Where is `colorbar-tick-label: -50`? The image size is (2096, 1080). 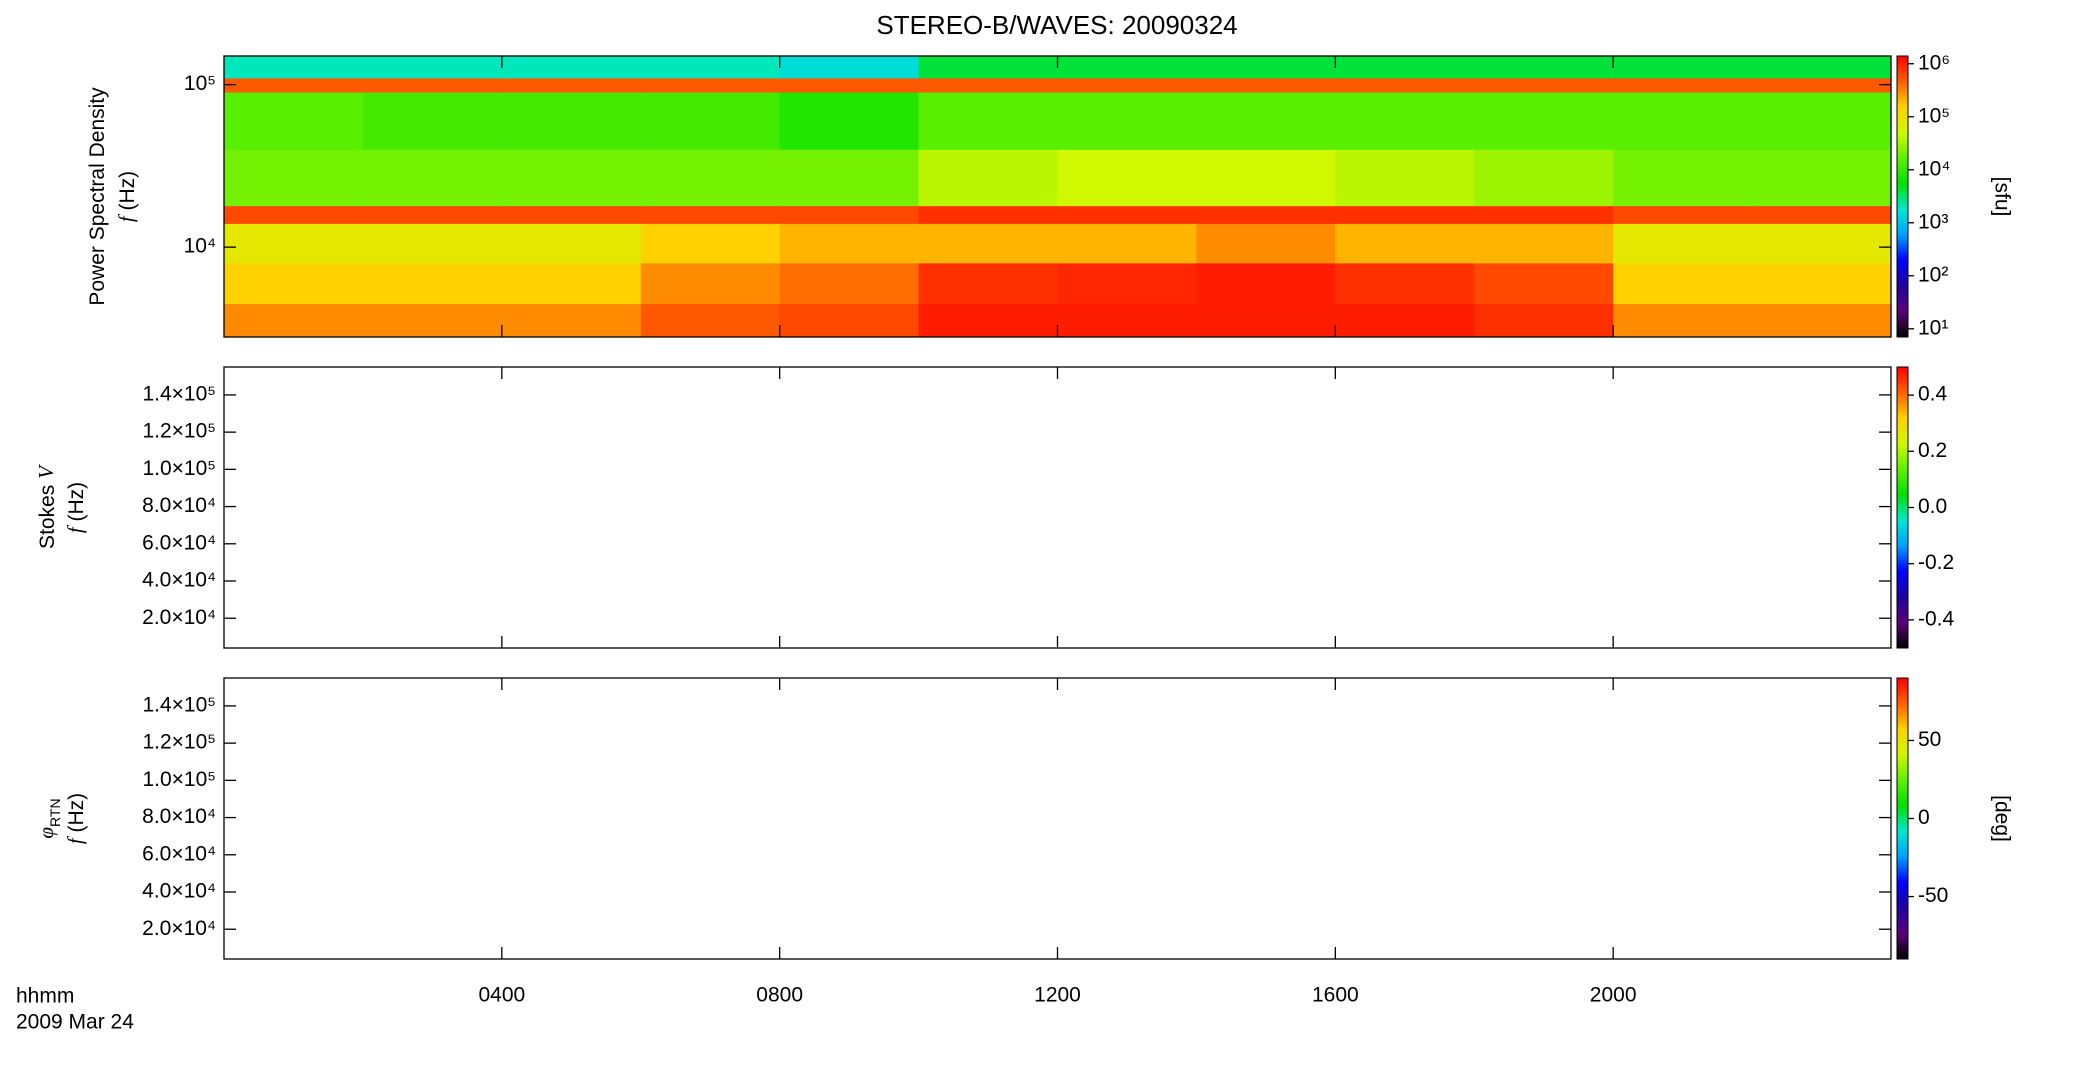
colorbar-tick-label: -50 is located at coordinates (1933, 895).